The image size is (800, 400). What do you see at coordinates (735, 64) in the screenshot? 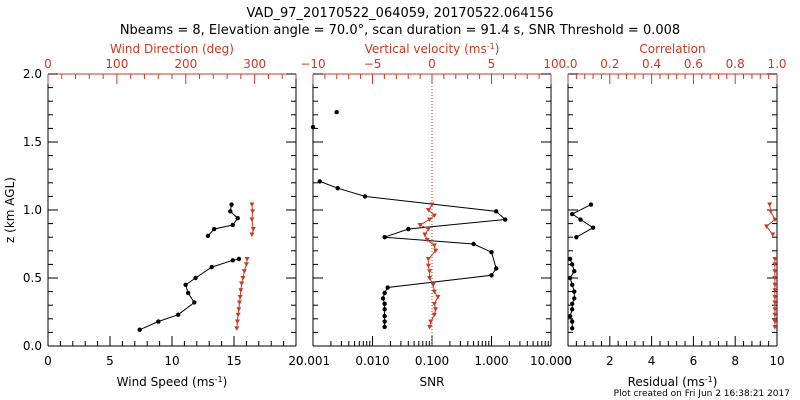
I see `top-tick-label: 0.8` at bounding box center [735, 64].